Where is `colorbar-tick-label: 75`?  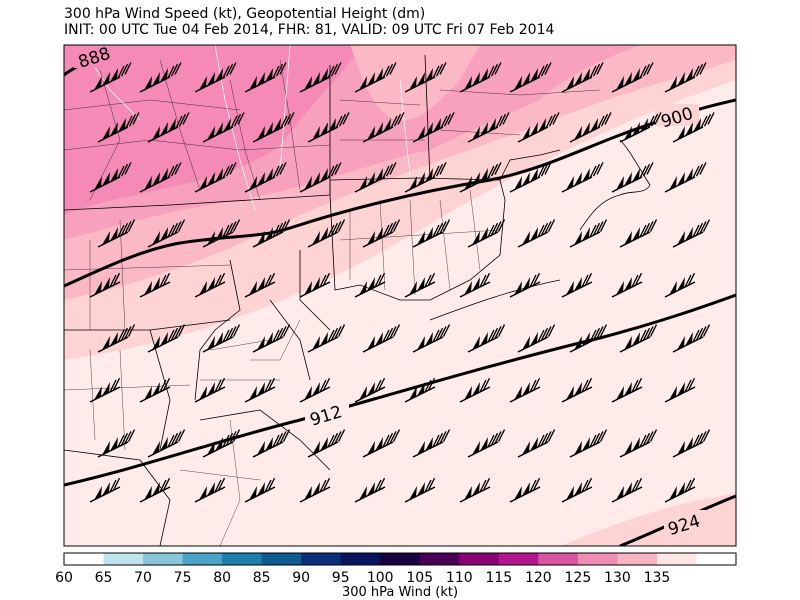 colorbar-tick-label: 75 is located at coordinates (183, 578).